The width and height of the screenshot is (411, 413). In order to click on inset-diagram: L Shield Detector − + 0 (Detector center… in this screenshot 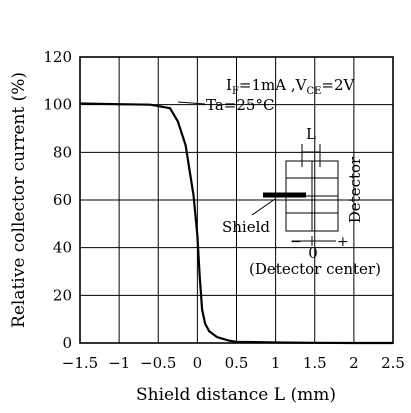, I will do `click(301, 201)`.